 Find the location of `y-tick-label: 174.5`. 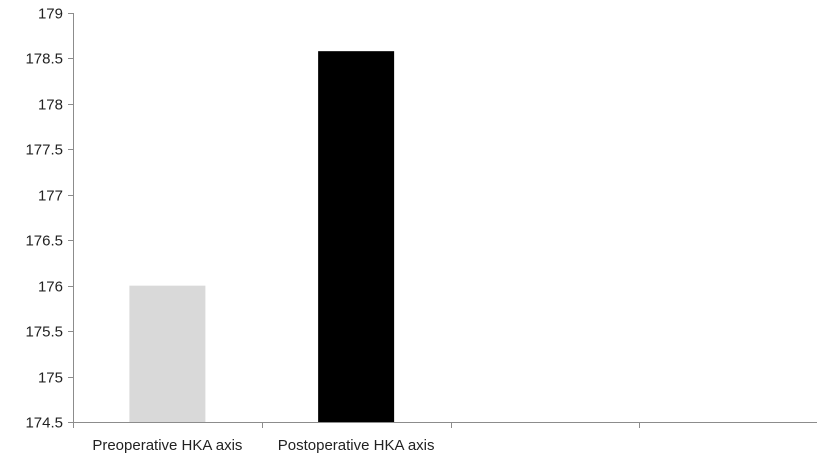

y-tick-label: 174.5 is located at coordinates (44, 423).